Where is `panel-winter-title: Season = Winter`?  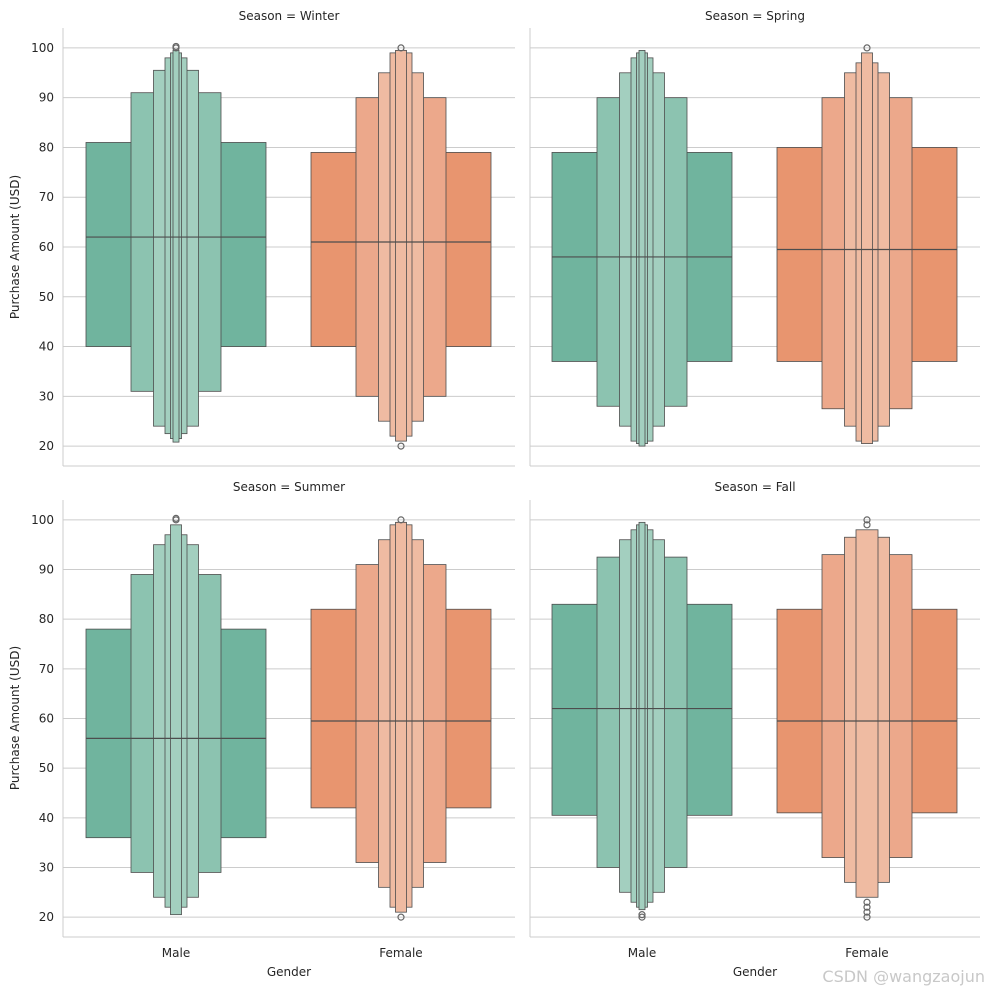 panel-winter-title: Season = Winter is located at coordinates (289, 16).